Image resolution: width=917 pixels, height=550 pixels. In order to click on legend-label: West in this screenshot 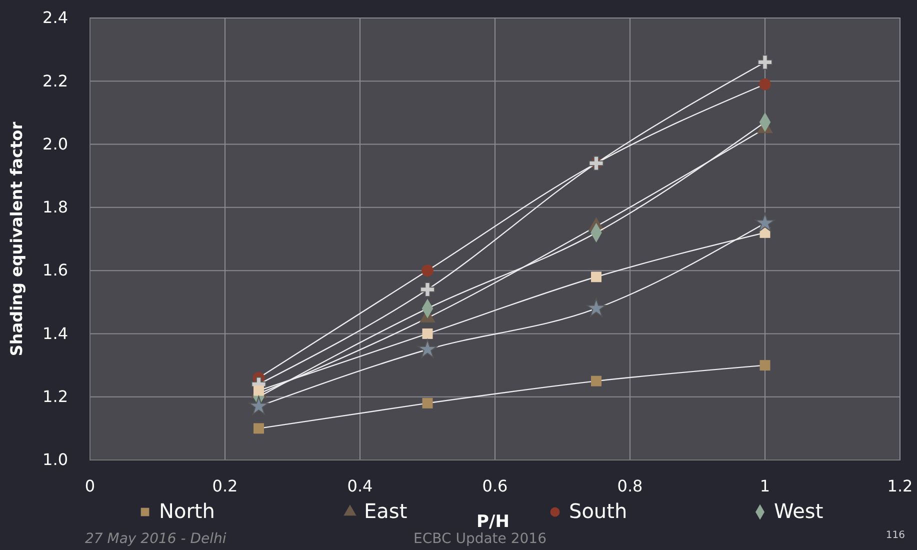, I will do `click(799, 511)`.